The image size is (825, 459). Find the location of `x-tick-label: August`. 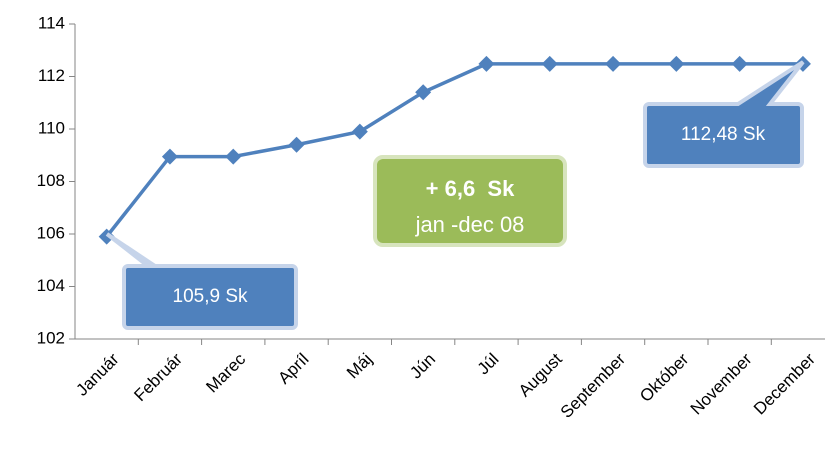

x-tick-label: August is located at coordinates (540, 374).